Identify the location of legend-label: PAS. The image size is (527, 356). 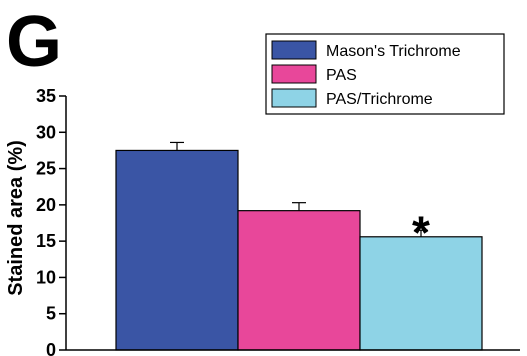
(341, 75).